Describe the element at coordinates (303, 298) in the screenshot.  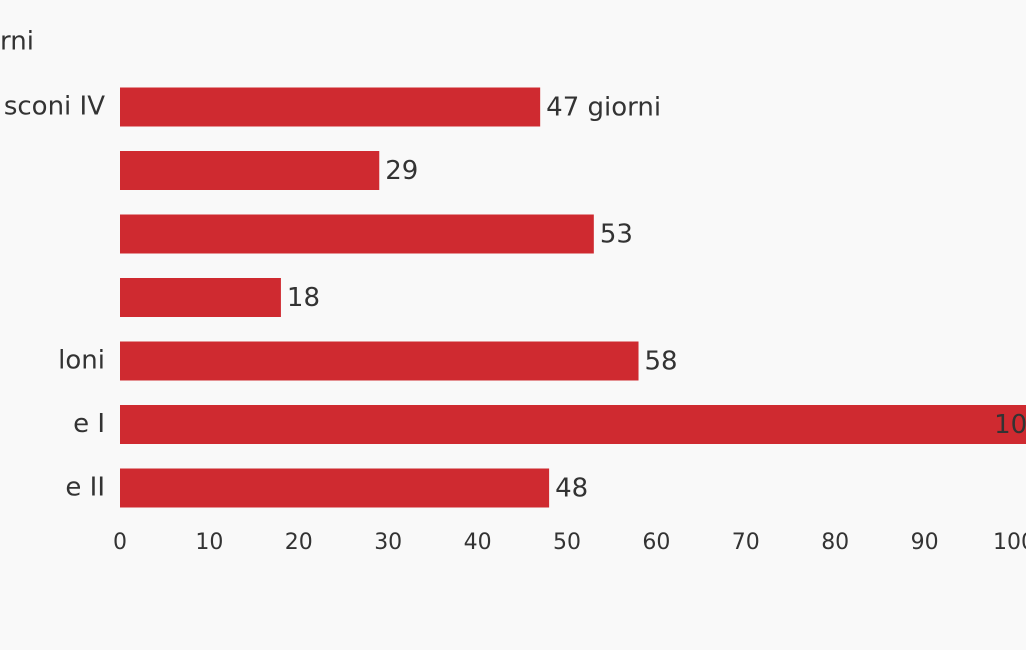
I see `value-label: 18` at that location.